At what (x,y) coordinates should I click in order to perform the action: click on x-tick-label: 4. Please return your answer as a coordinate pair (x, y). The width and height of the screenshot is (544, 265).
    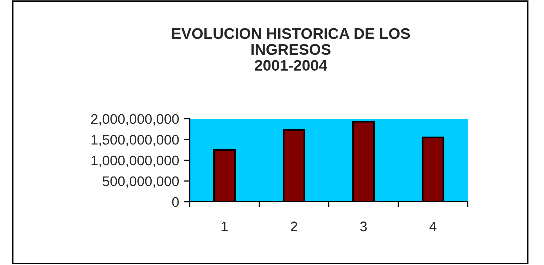
    Looking at the image, I should click on (433, 227).